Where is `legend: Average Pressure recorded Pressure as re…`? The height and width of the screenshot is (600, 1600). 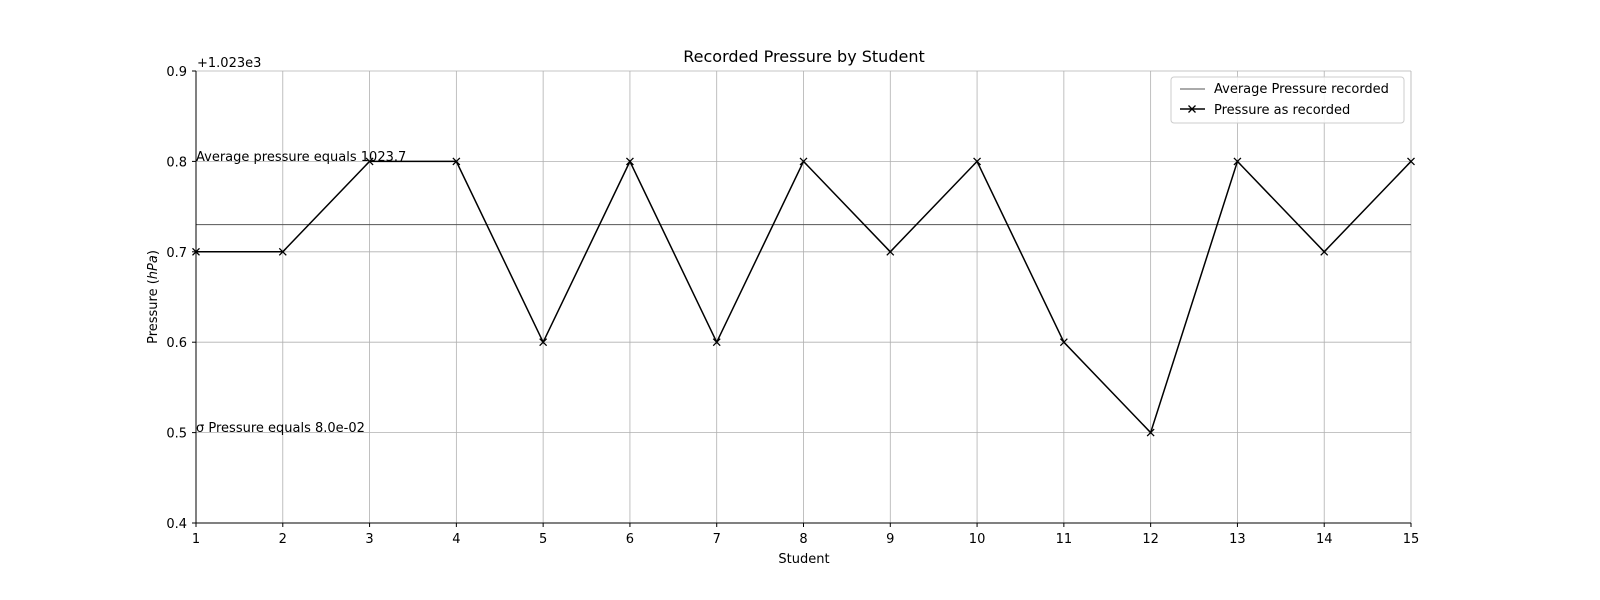
legend: Average Pressure recorded Pressure as re… is located at coordinates (1287, 100).